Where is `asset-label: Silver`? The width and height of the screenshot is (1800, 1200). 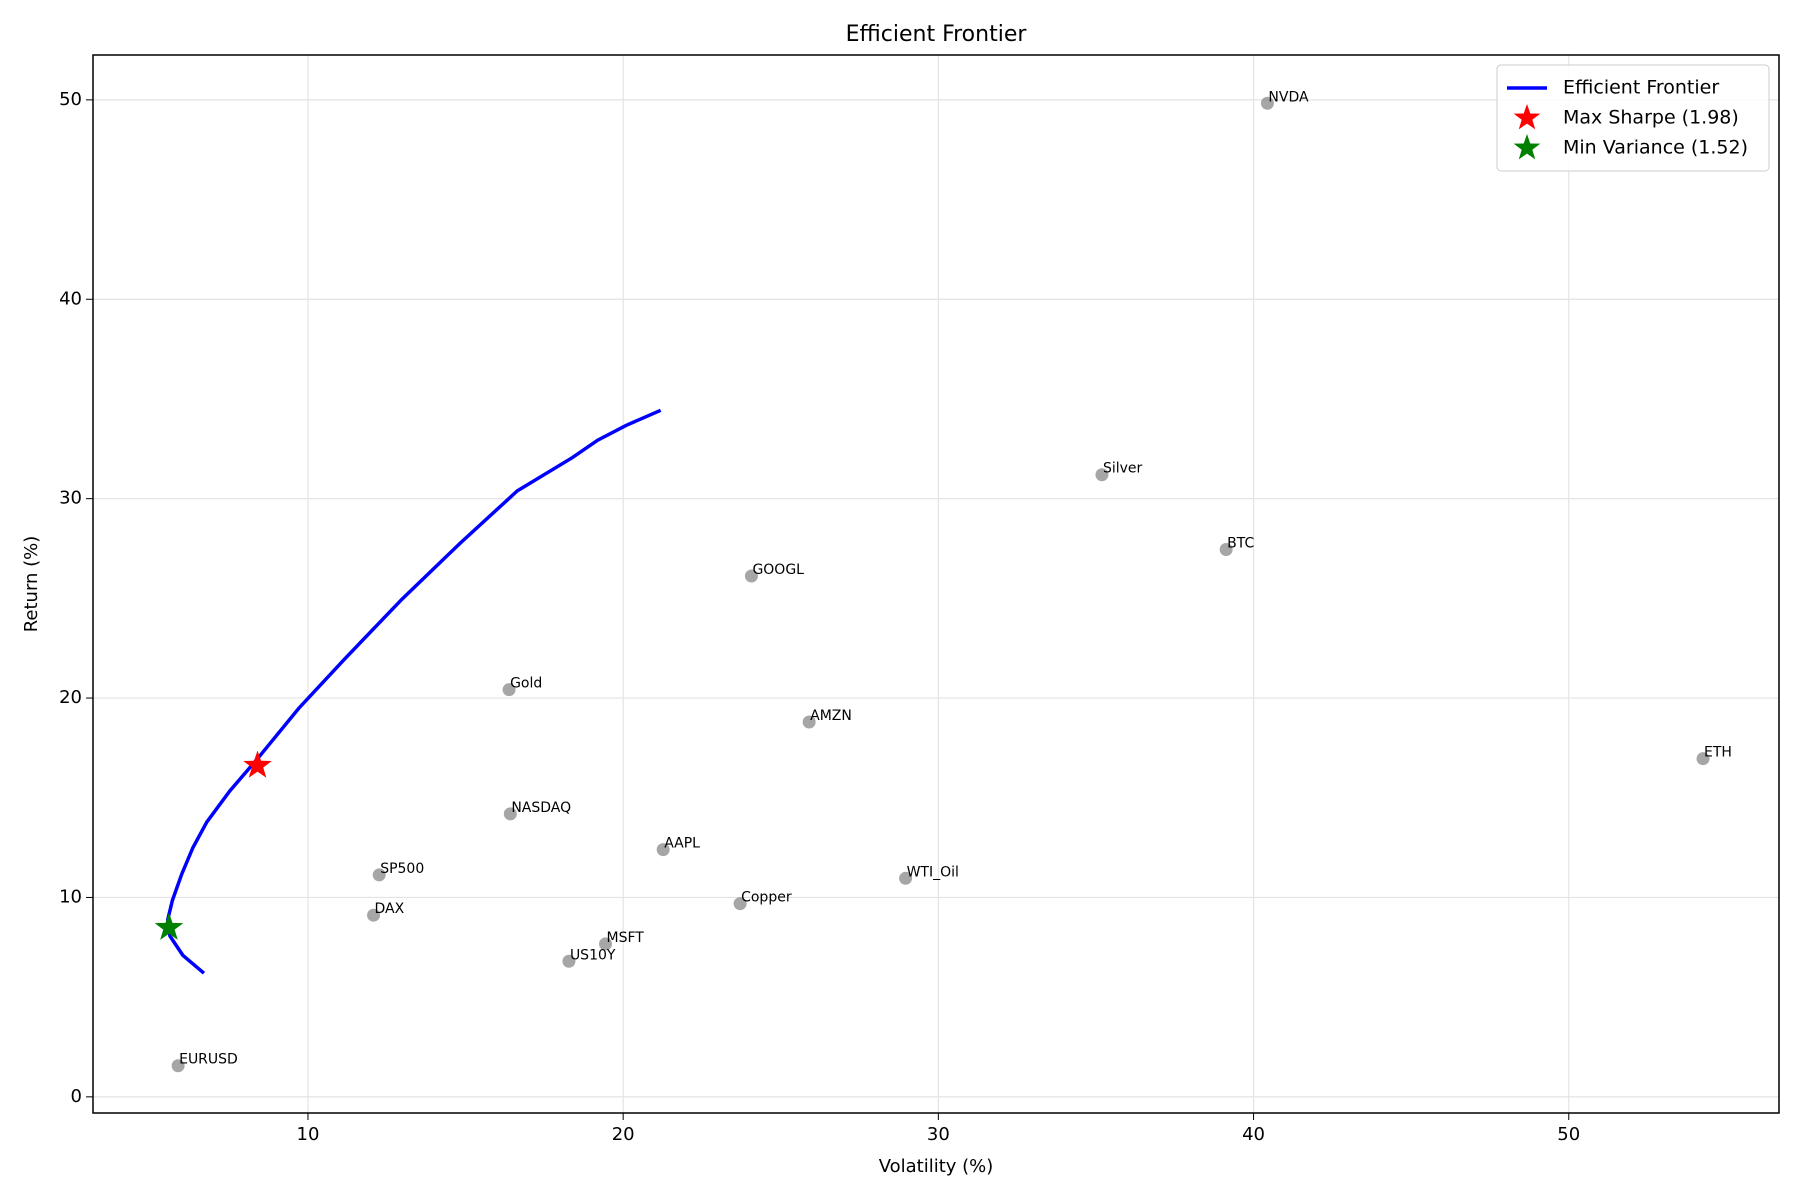
asset-label: Silver is located at coordinates (1123, 469).